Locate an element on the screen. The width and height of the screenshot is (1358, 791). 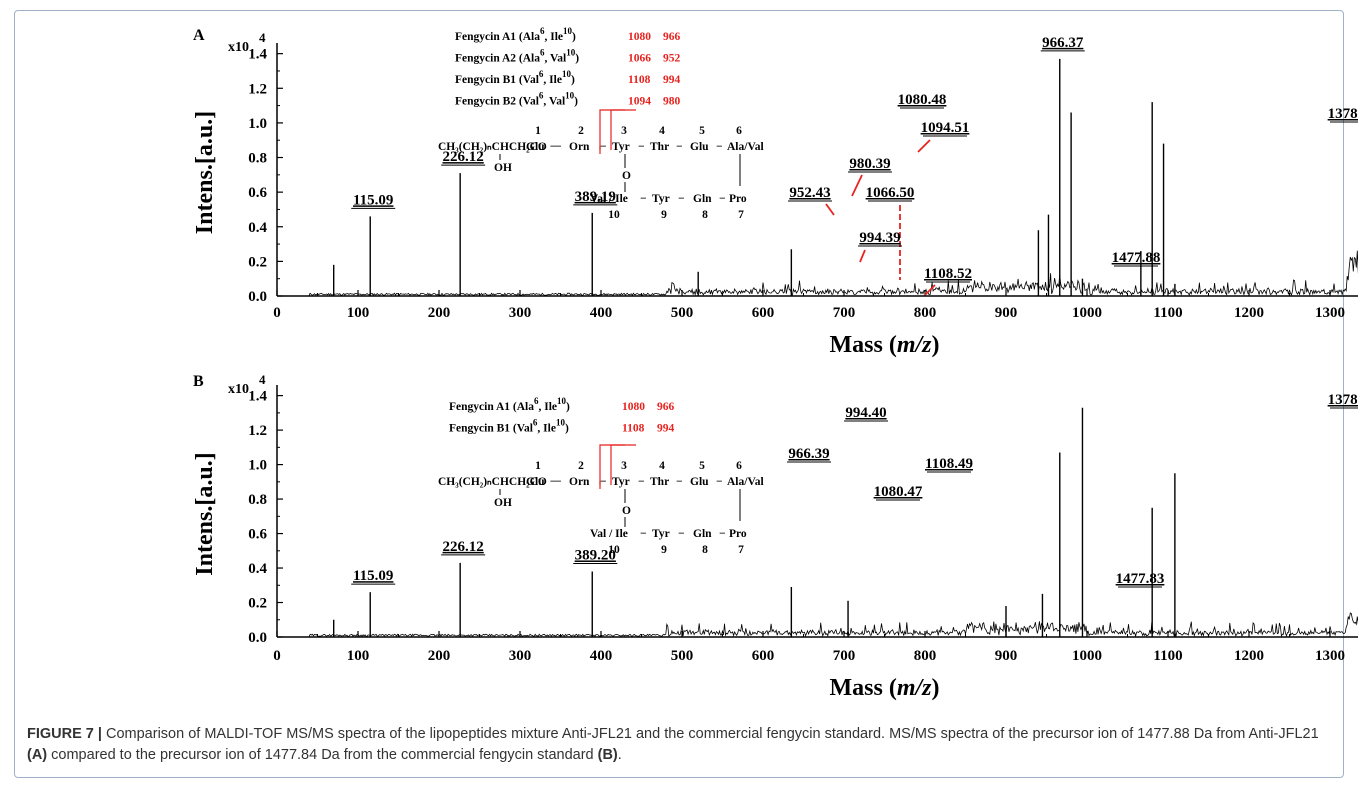
peak-label: 389.19 is located at coordinates (595, 197).